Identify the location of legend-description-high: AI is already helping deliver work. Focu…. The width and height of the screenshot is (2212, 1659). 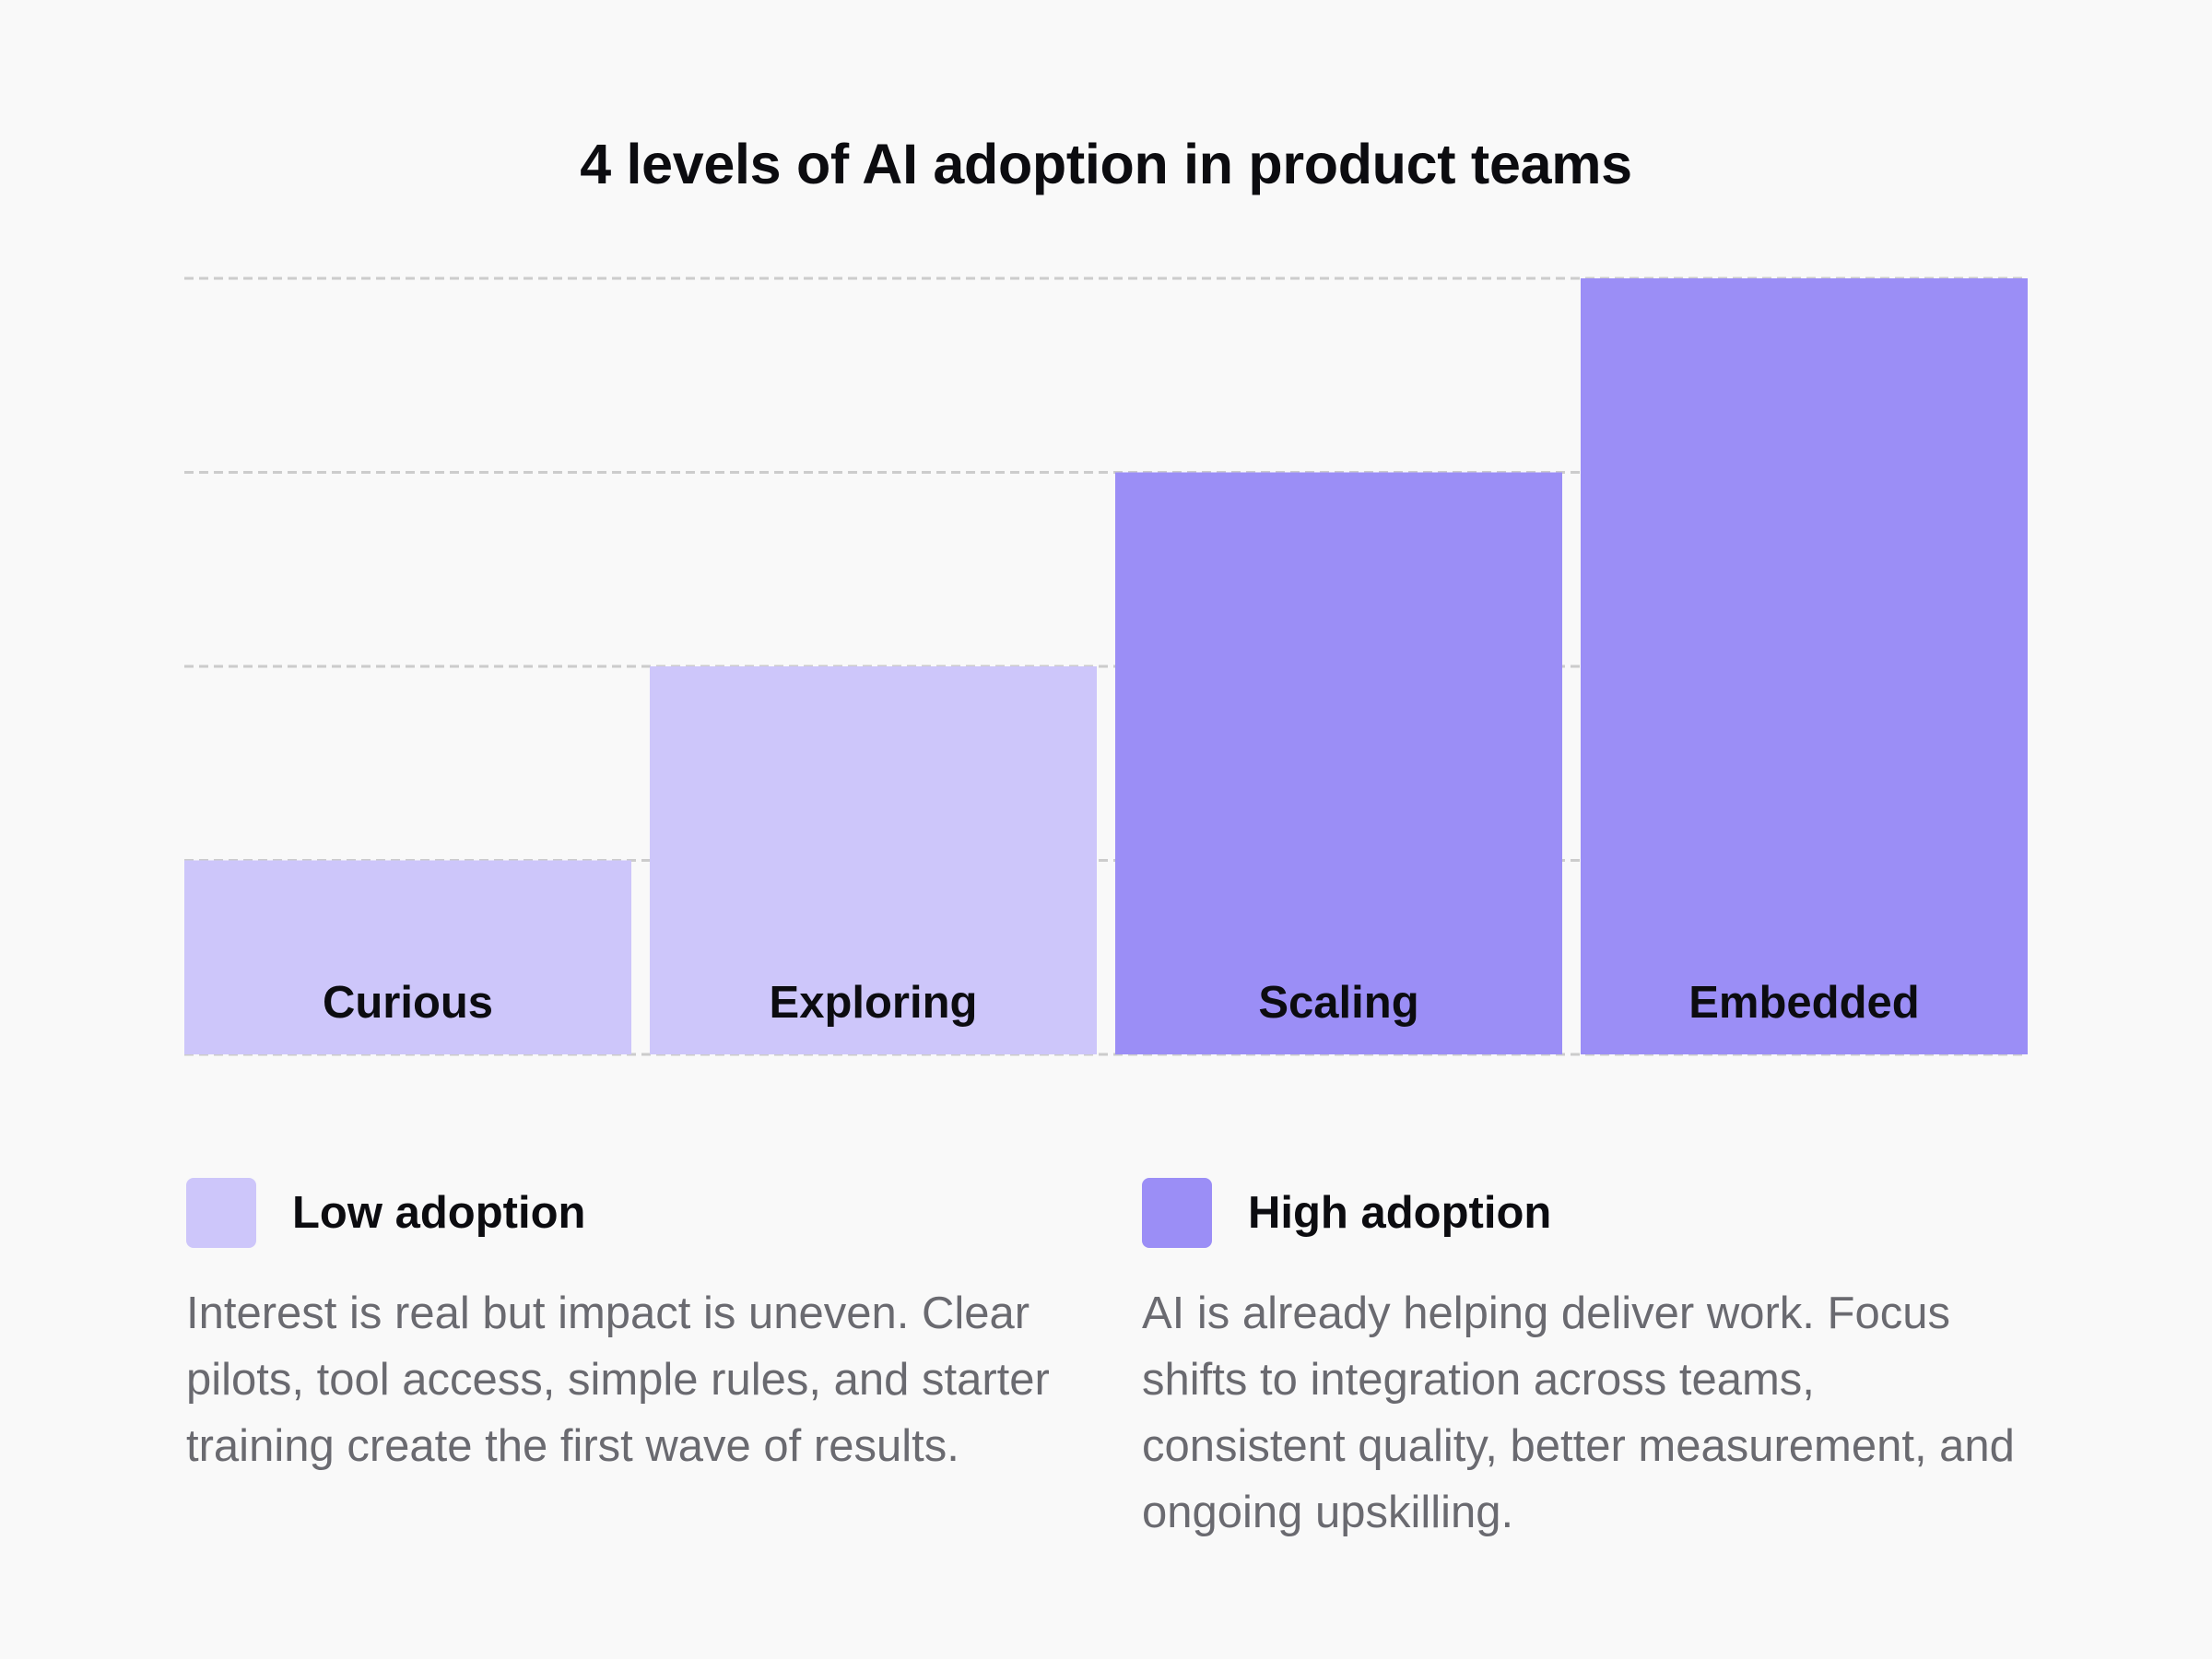
(1578, 1412).